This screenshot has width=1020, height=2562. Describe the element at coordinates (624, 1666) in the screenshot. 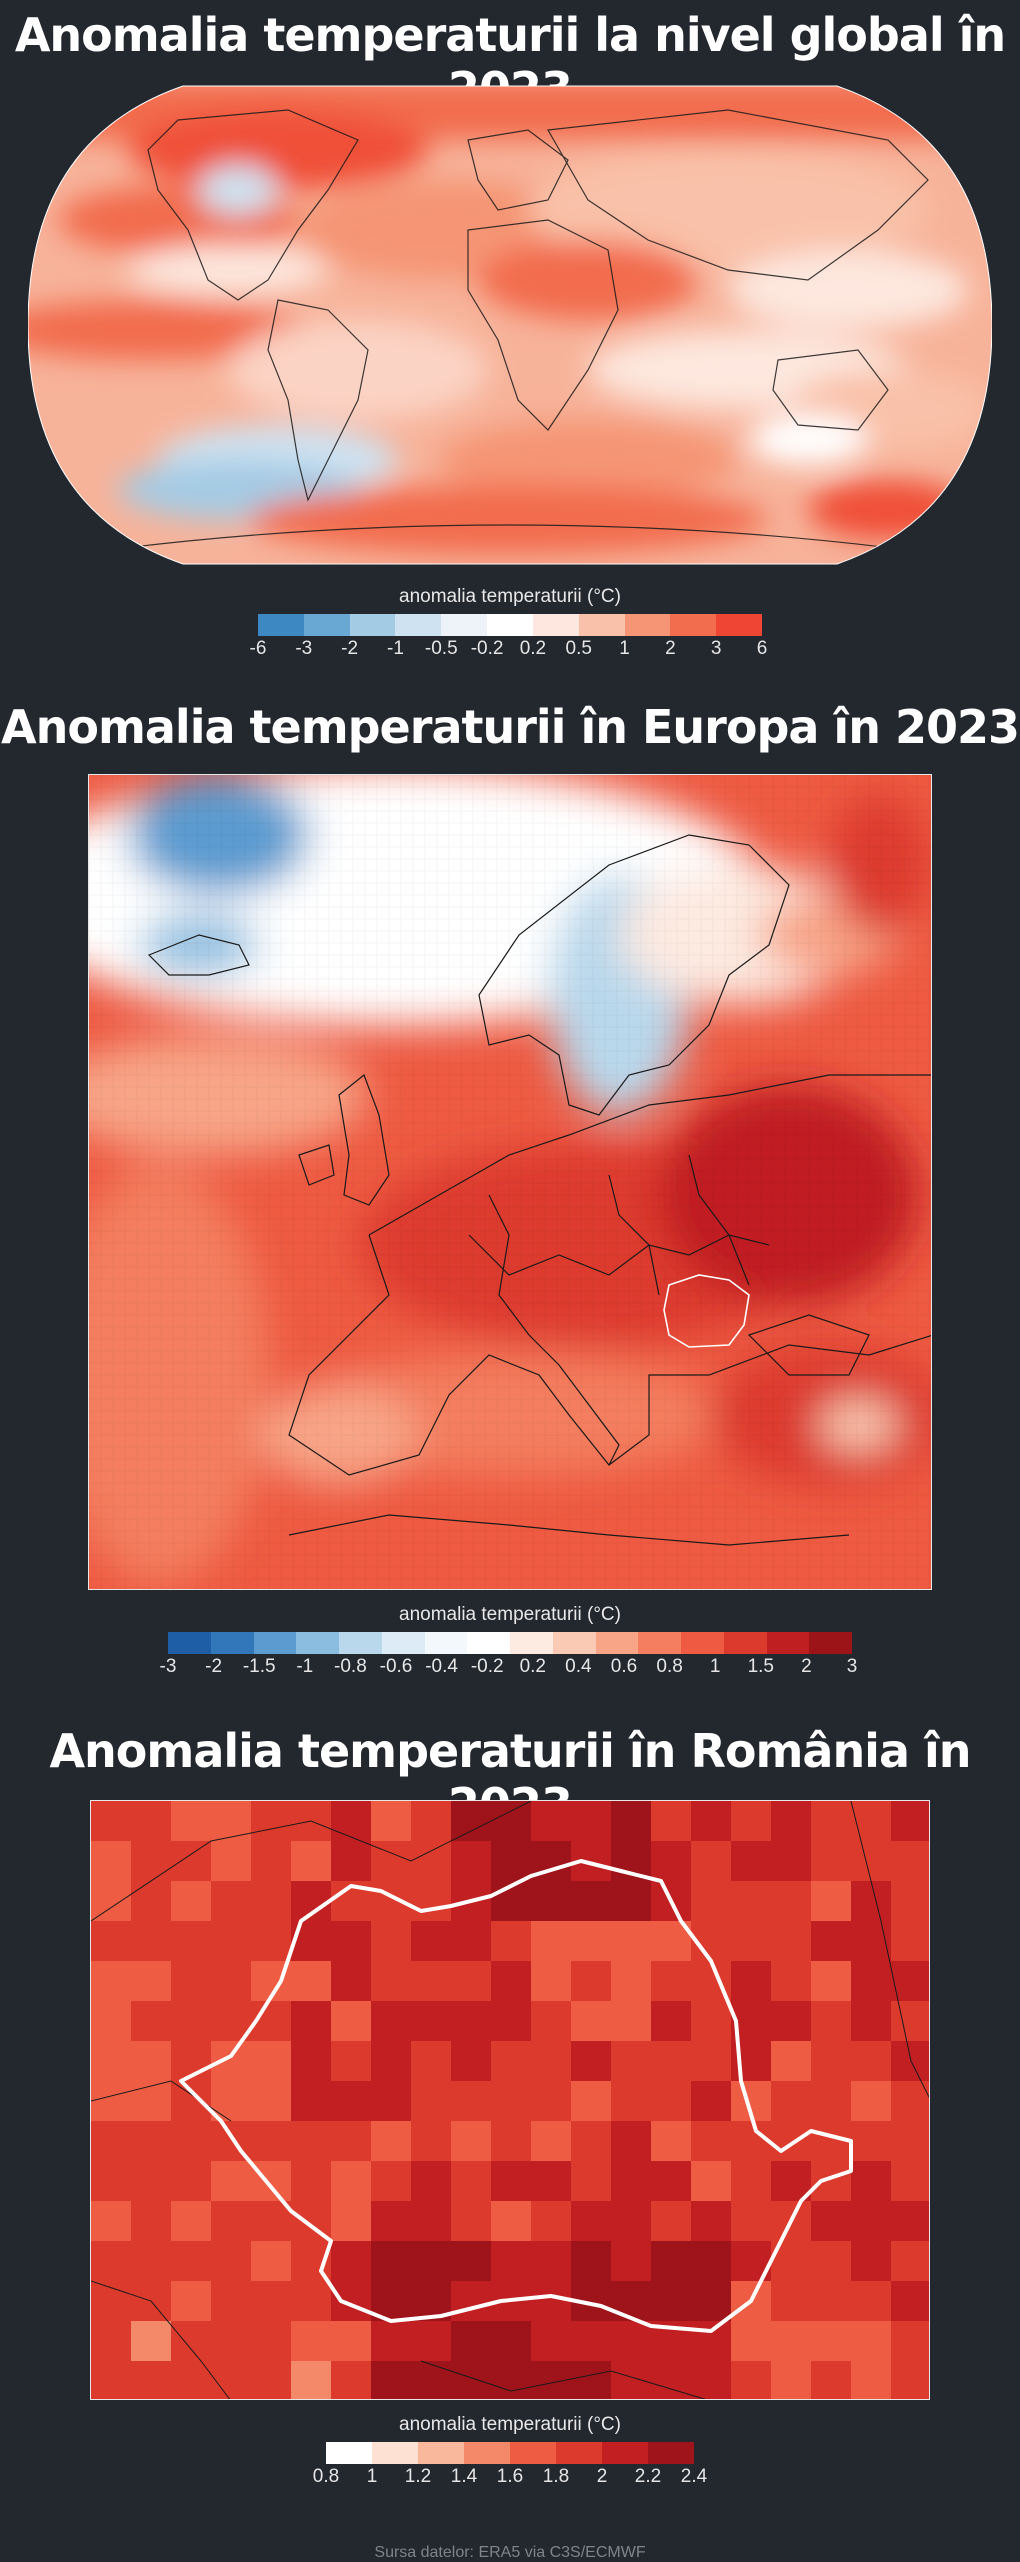

I see `colorbar-tick-label: 0.6` at that location.